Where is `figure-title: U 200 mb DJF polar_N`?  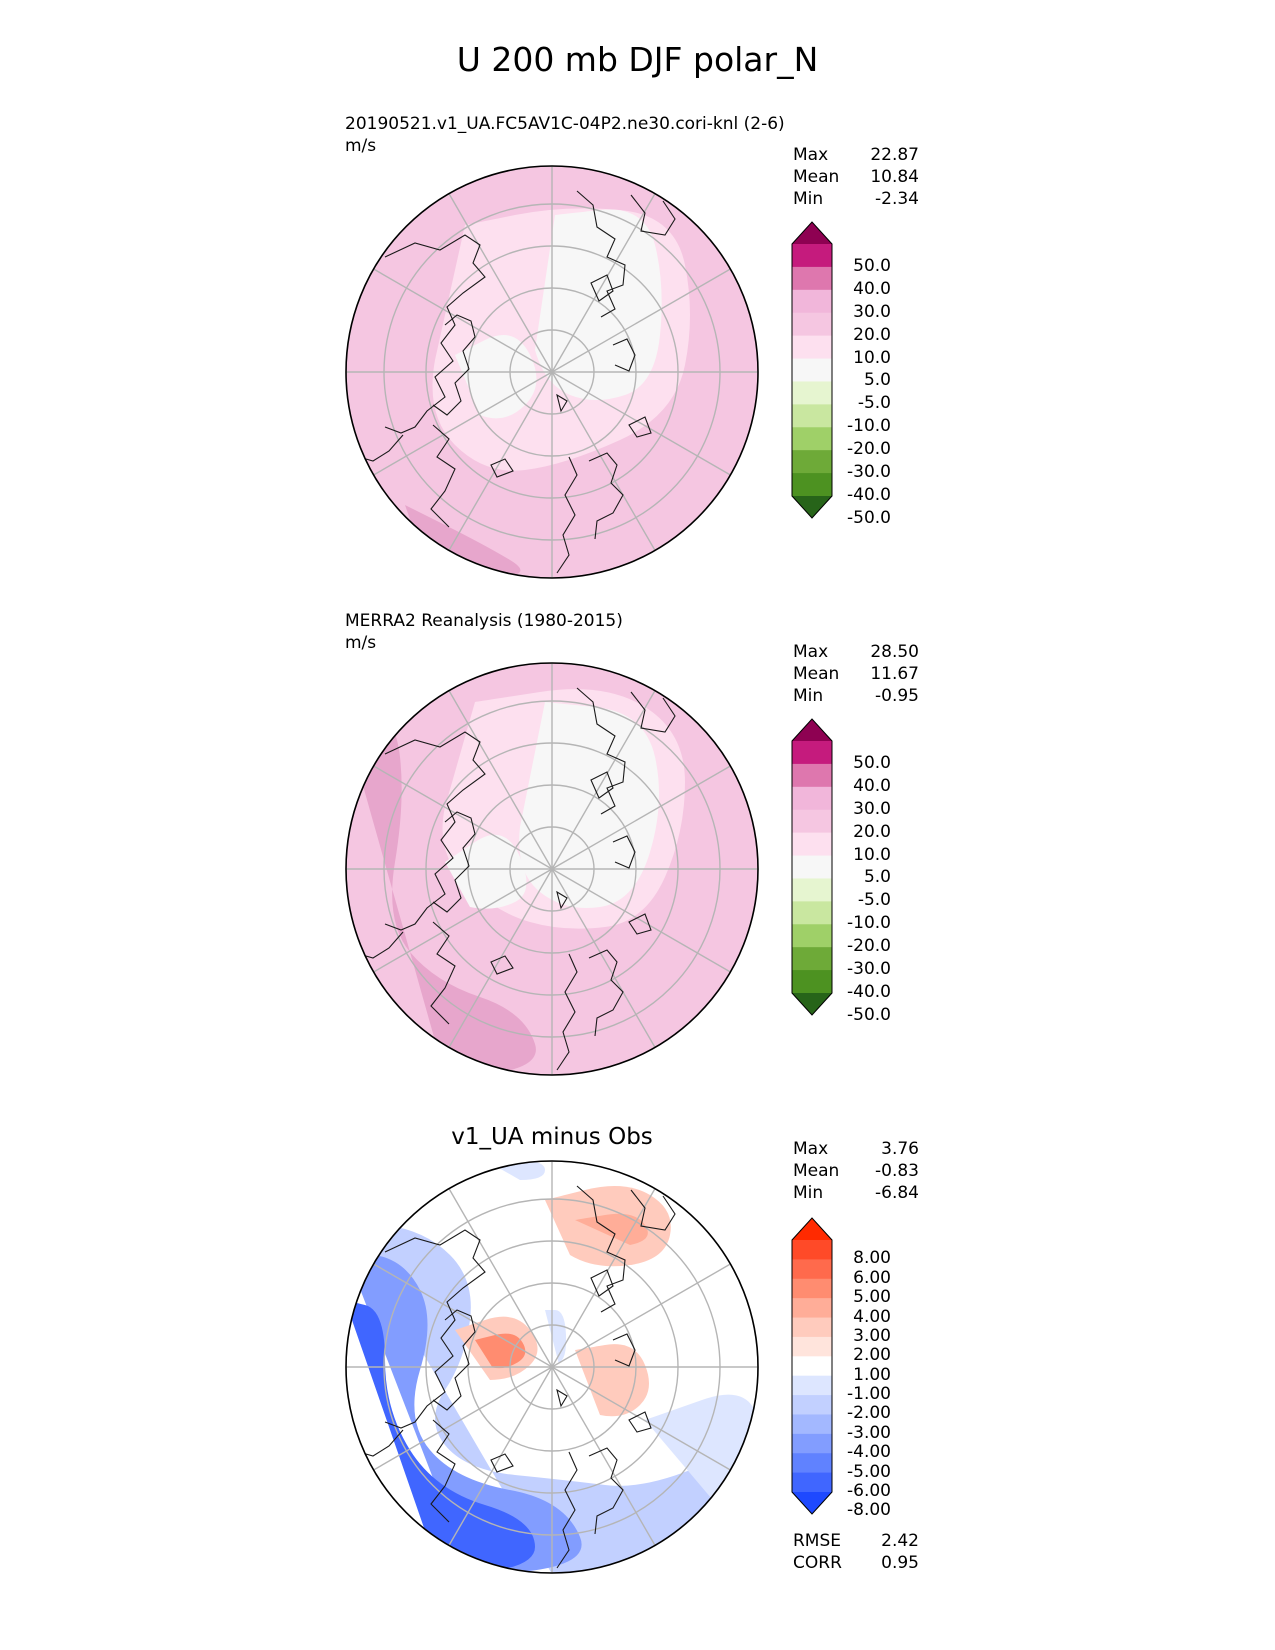 figure-title: U 200 mb DJF polar_N is located at coordinates (637, 59).